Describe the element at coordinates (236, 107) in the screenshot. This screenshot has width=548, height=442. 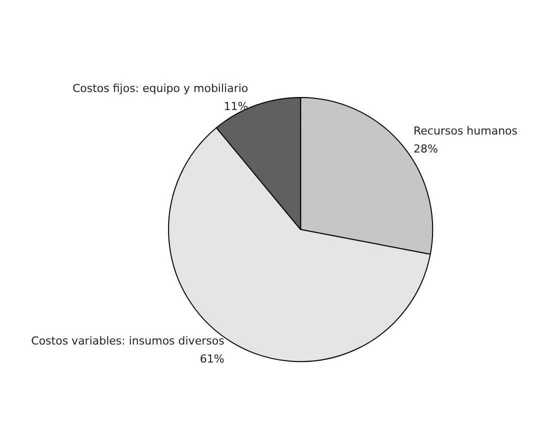
I see `data-label: 11%` at that location.